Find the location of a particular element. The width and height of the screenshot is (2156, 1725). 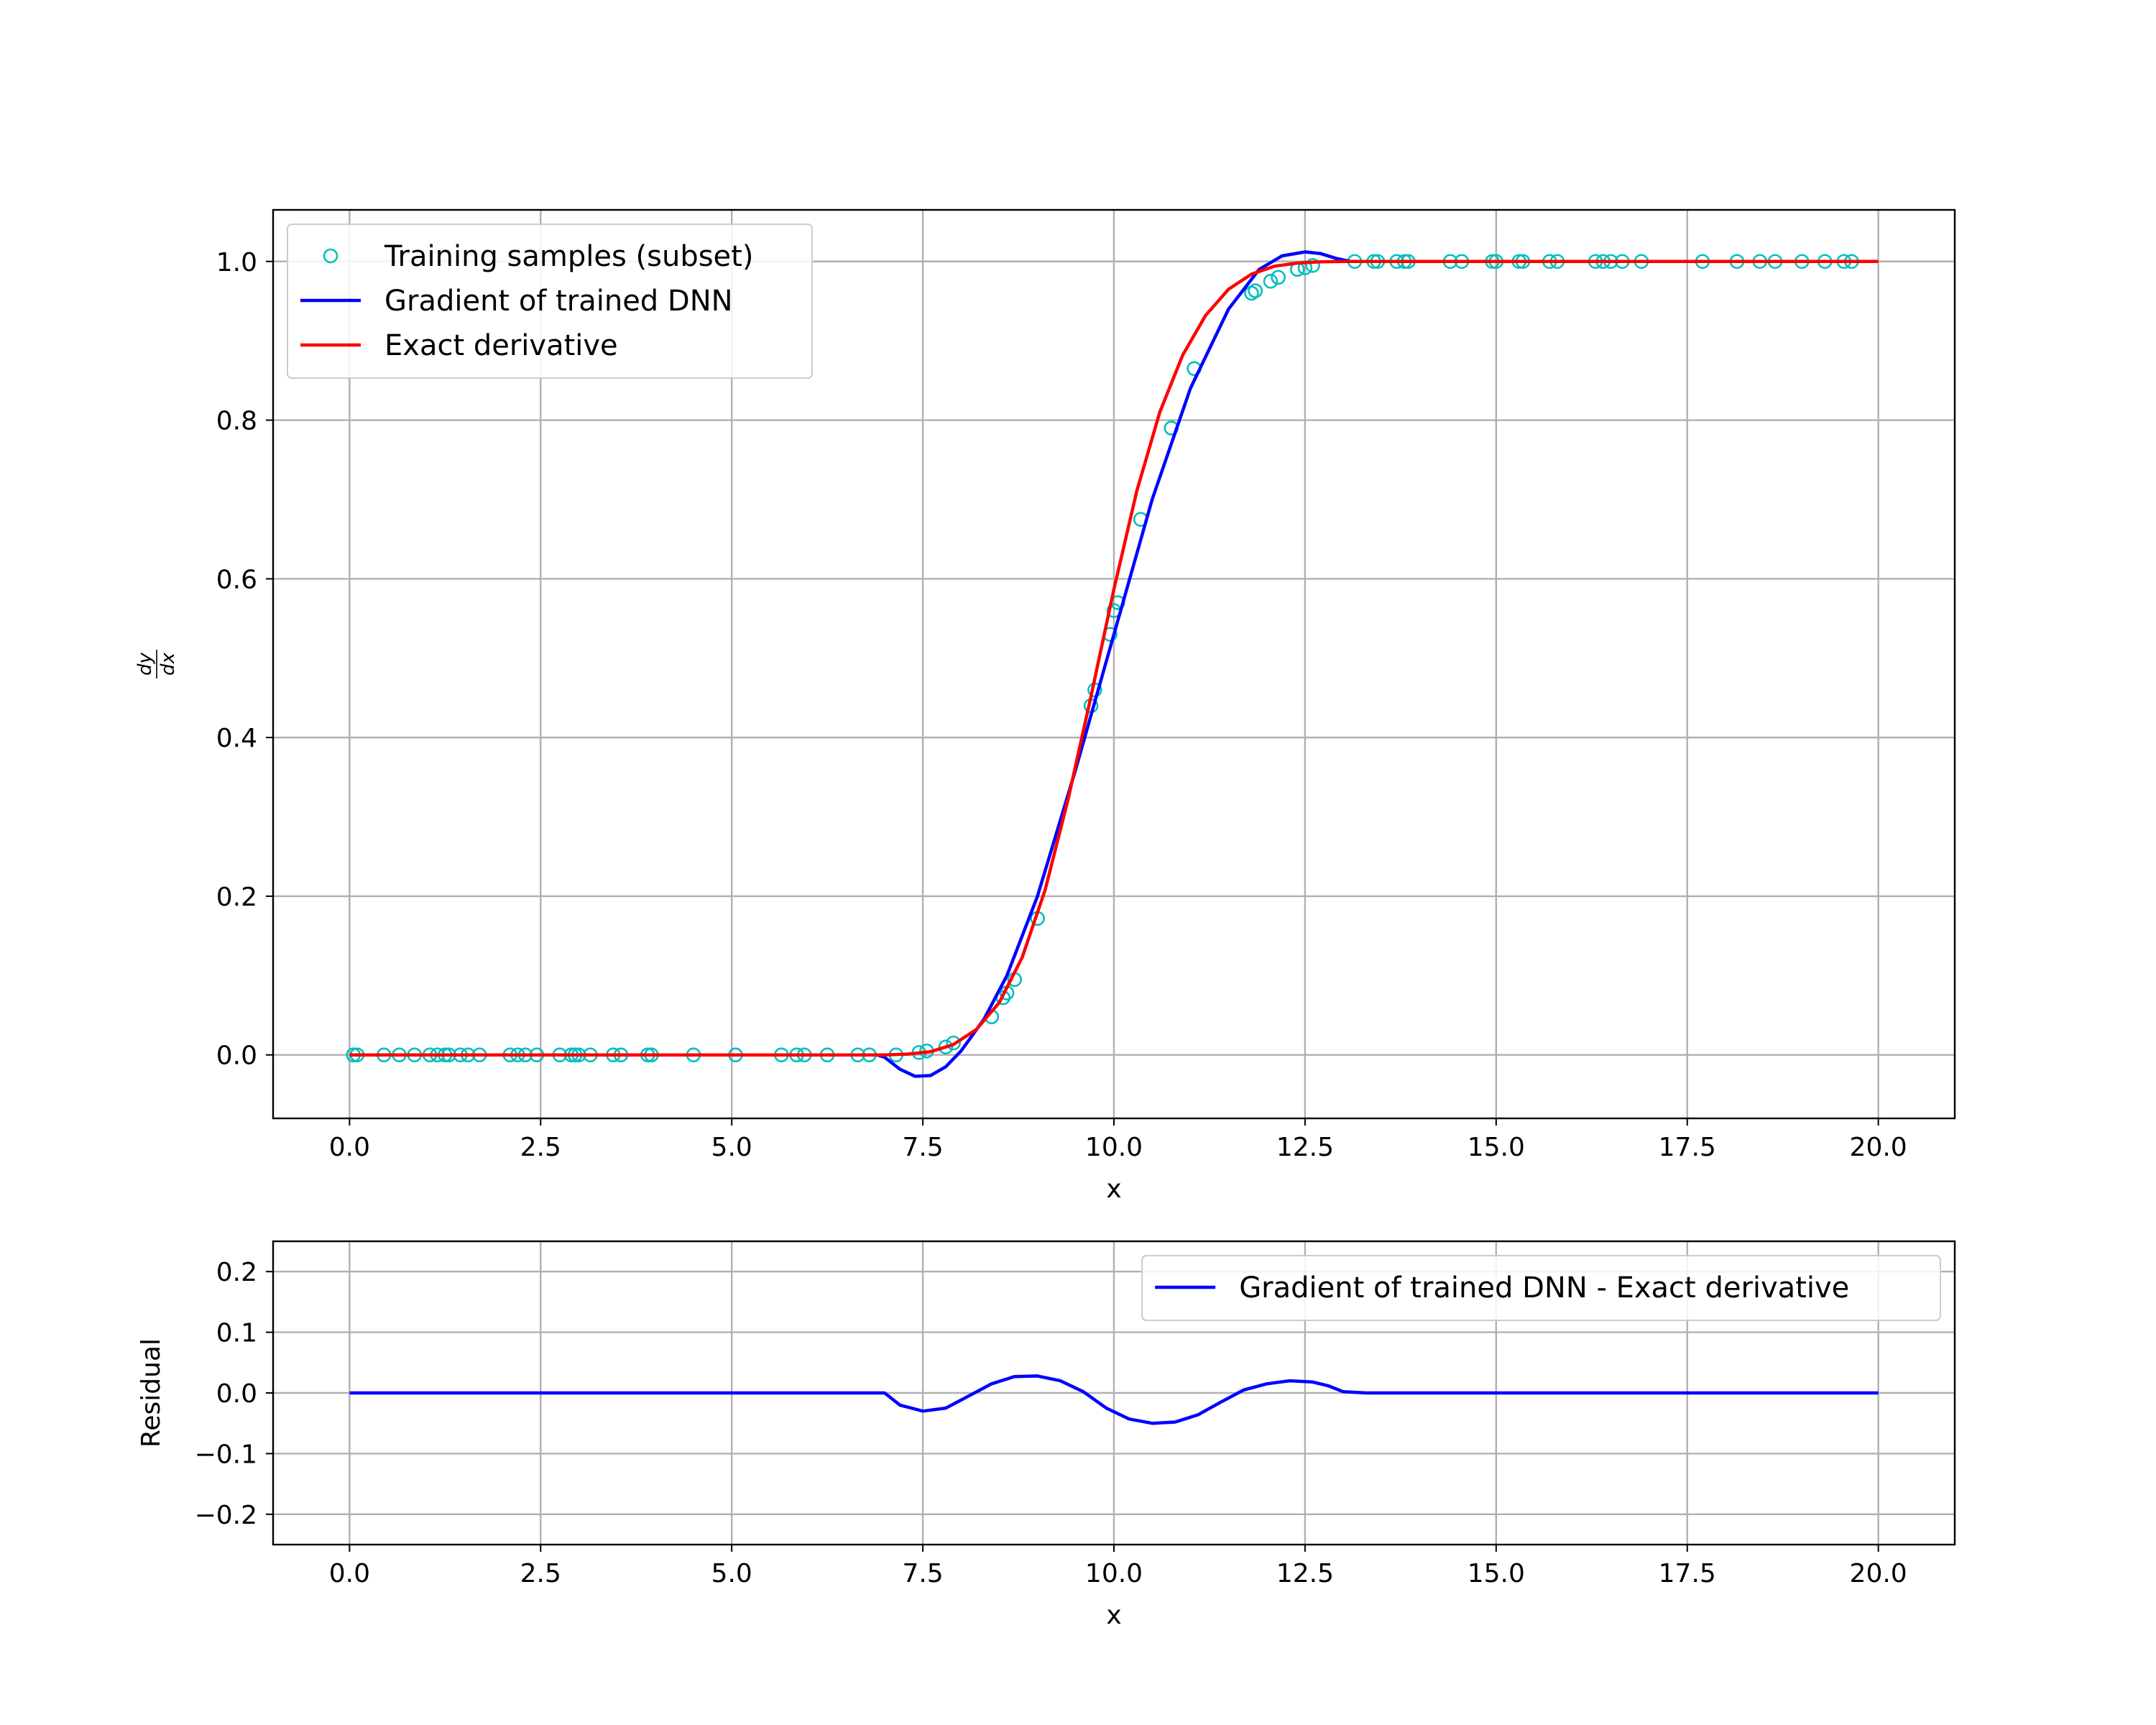

axes-frame is located at coordinates (1114, 1393).